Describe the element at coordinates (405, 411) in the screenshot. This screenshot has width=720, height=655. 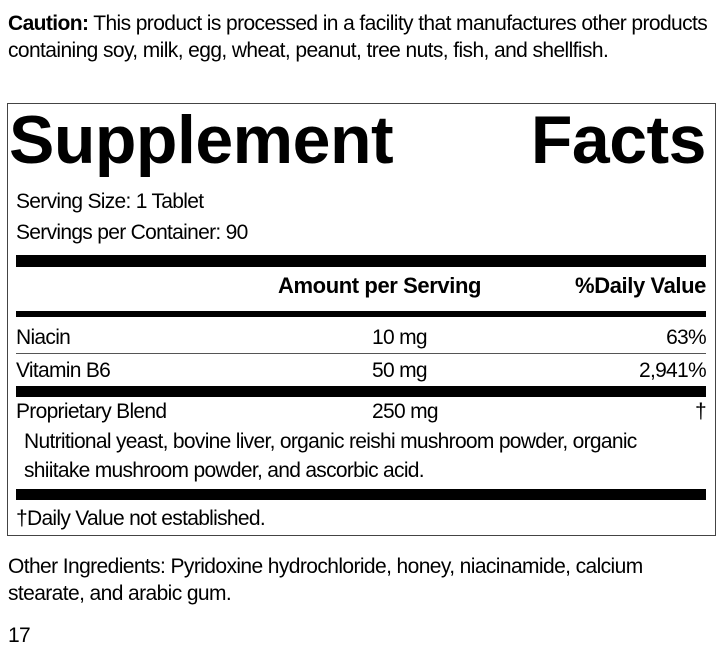
I see `row-amount: 250 mg` at that location.